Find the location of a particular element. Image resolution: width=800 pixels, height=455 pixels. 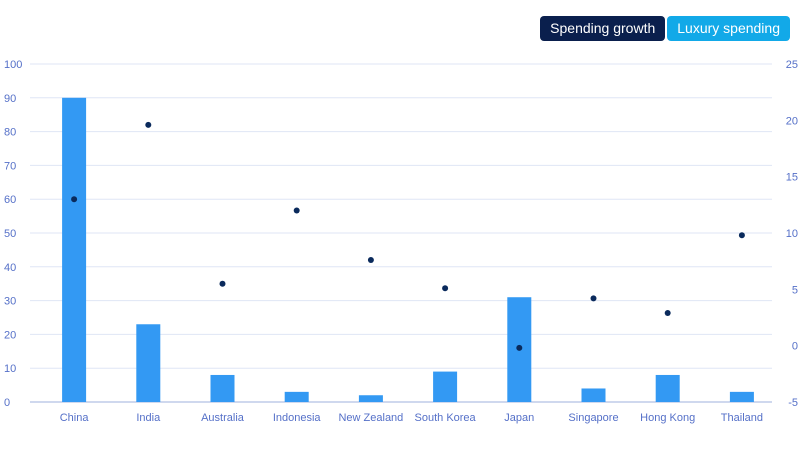

y-left-tick-label: 30 is located at coordinates (10, 302).